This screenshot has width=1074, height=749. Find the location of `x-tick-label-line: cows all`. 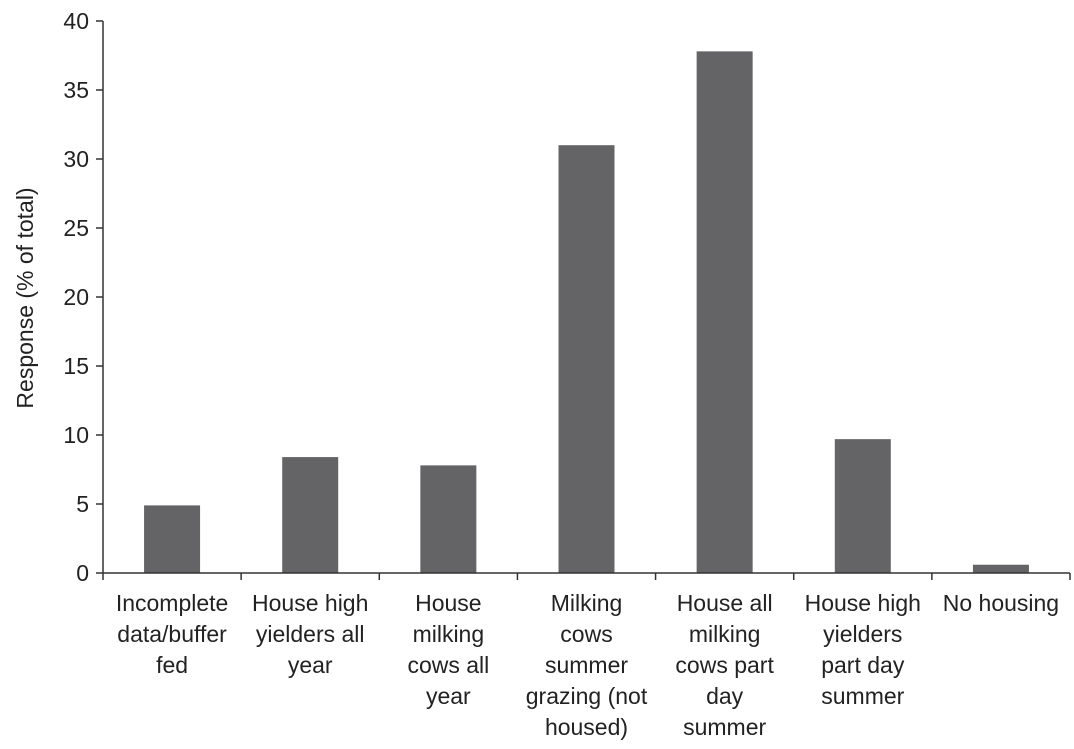

x-tick-label-line: cows all is located at coordinates (448, 665).